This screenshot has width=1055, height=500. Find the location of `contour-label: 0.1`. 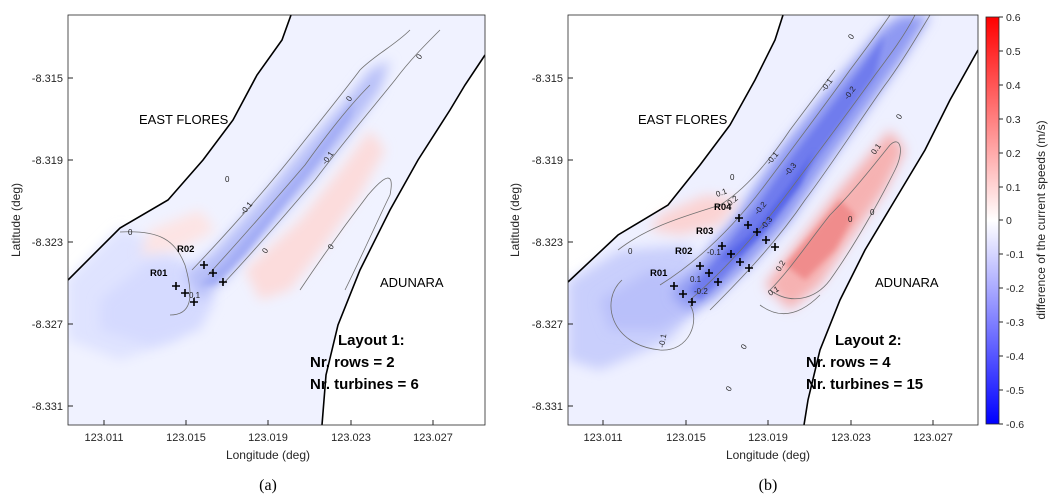

contour-label: 0.1 is located at coordinates (696, 279).